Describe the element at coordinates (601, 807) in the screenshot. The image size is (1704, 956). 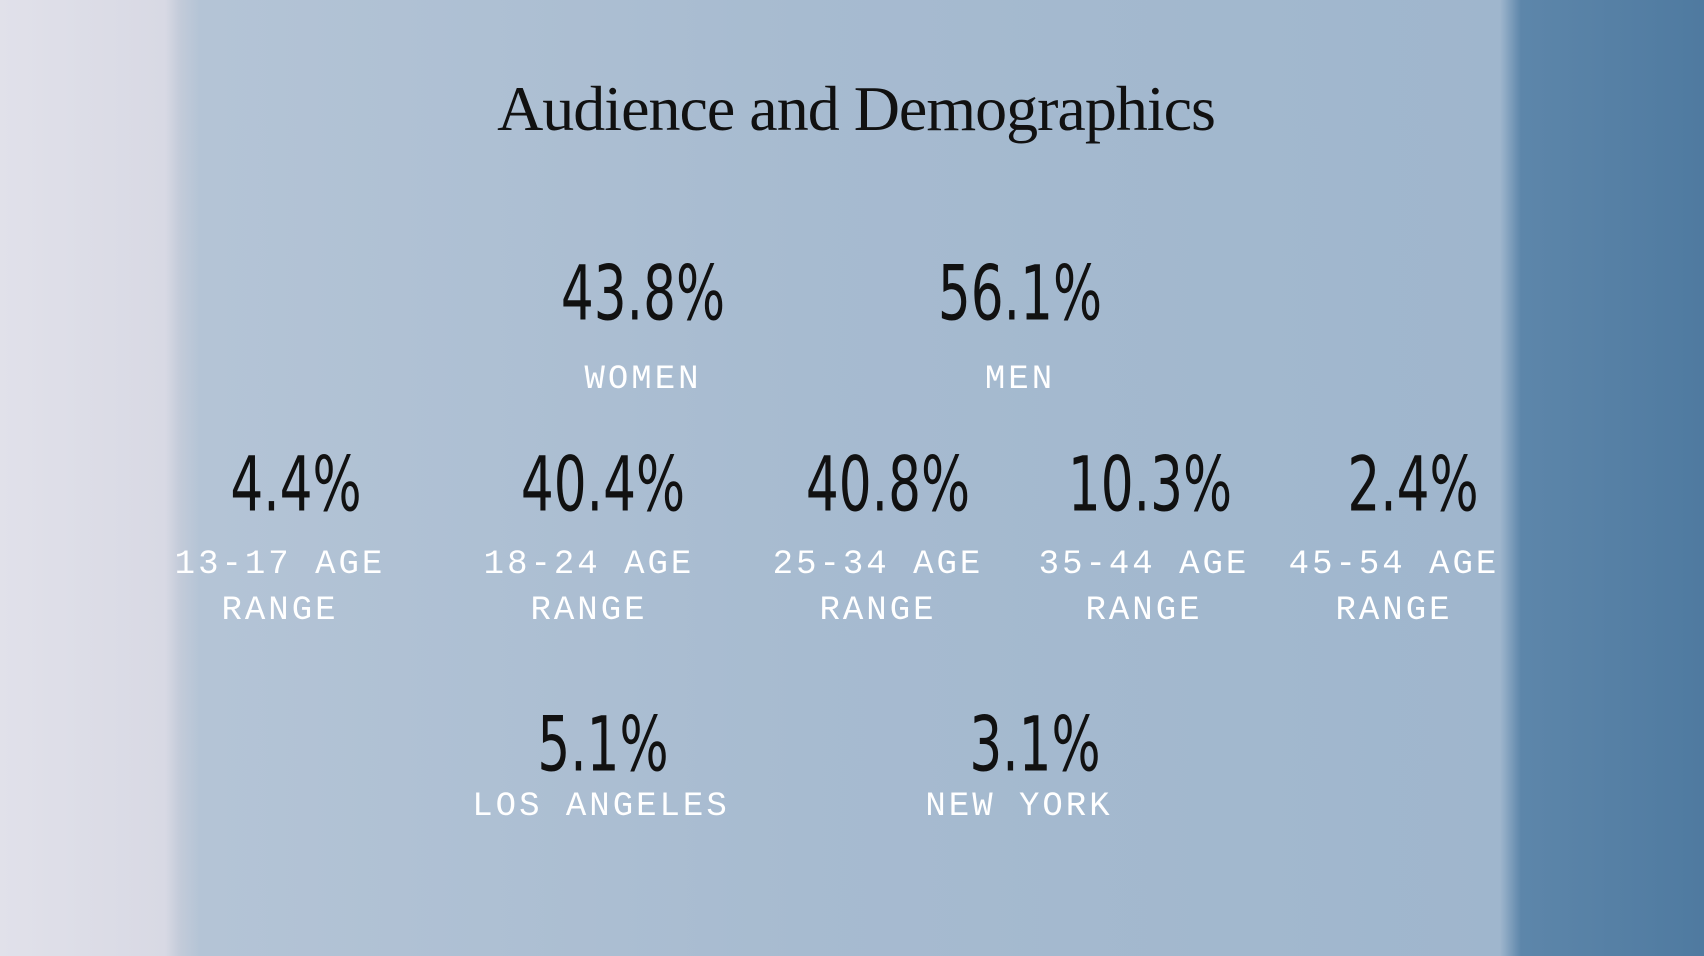
I see `stat-label: LOS ANGELES` at that location.